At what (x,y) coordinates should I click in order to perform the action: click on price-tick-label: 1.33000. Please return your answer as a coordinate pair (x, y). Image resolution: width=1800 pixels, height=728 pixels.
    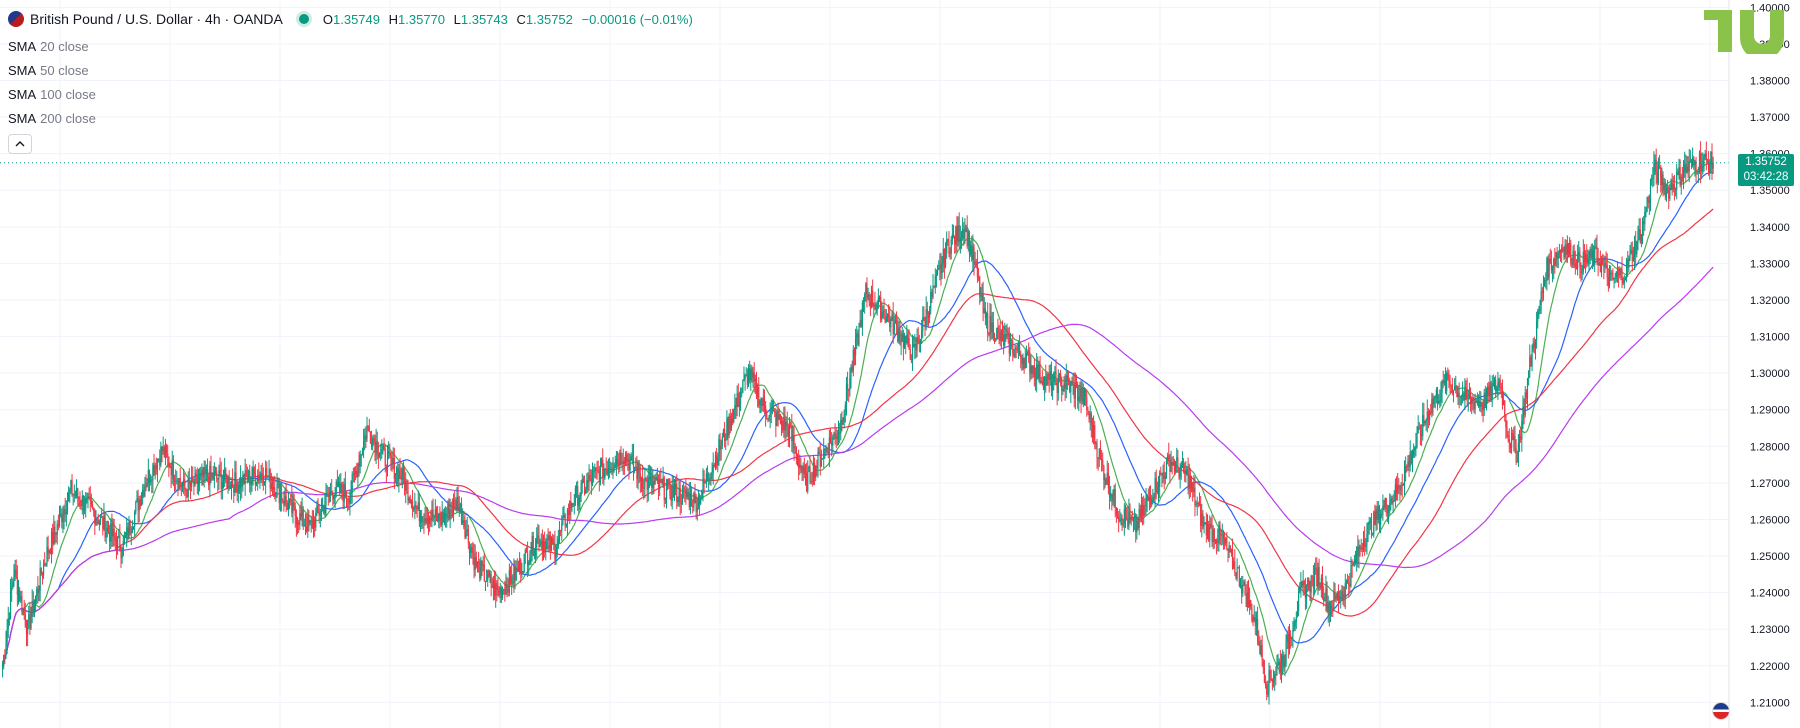
    Looking at the image, I should click on (1770, 264).